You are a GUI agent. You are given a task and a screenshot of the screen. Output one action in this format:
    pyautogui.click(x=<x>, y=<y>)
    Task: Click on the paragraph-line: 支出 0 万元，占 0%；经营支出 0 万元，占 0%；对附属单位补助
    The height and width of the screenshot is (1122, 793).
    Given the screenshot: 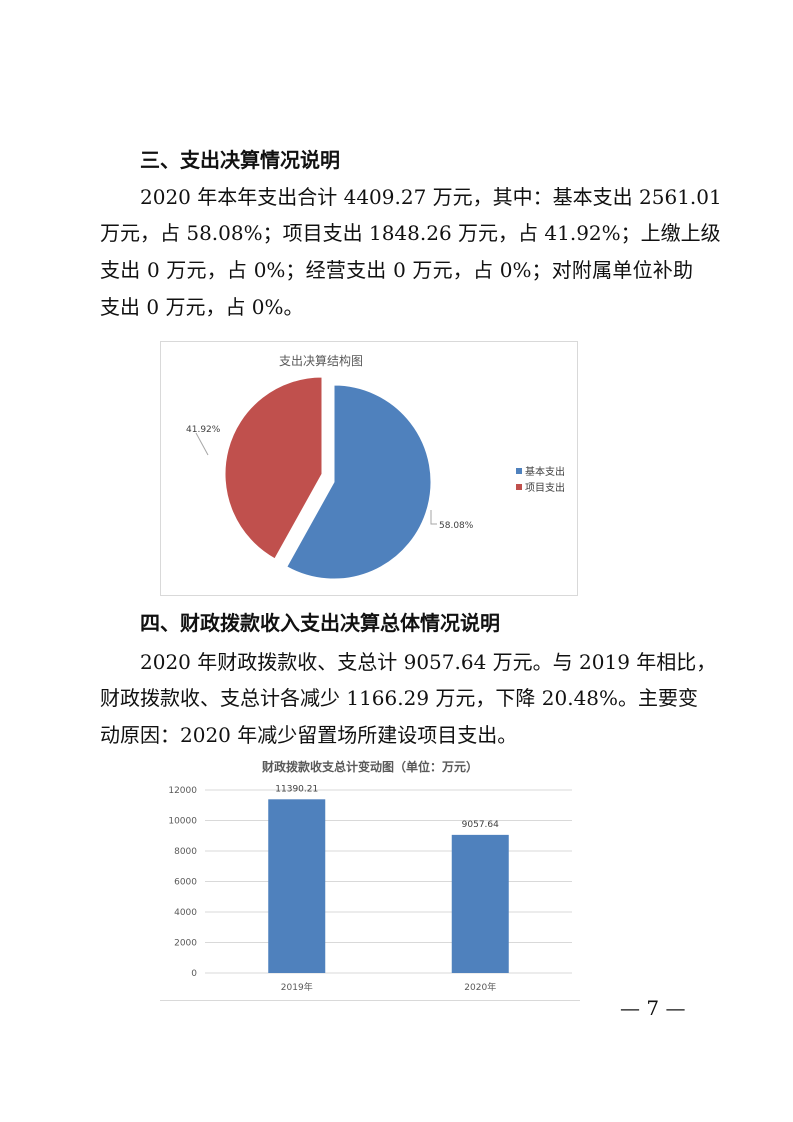 What is the action you would take?
    pyautogui.click(x=396, y=270)
    